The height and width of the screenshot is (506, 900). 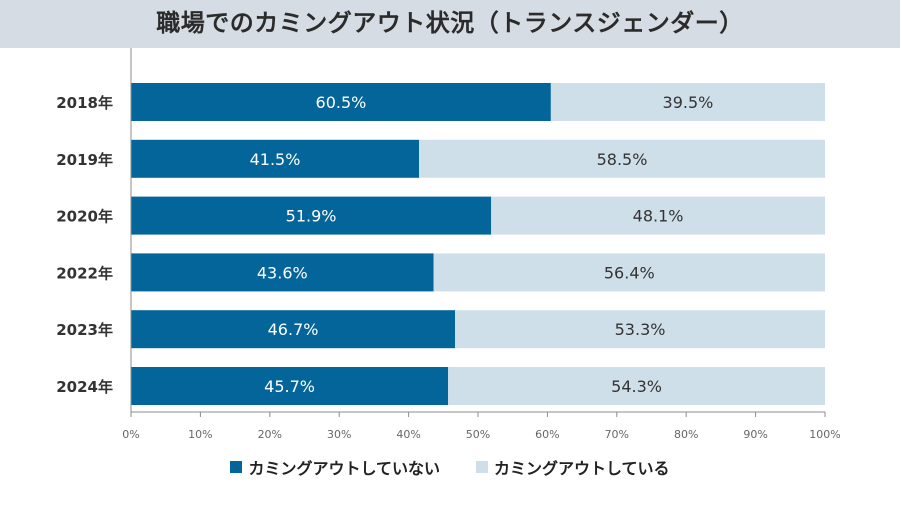 I want to click on x-tick-label: 40%, so click(x=408, y=434).